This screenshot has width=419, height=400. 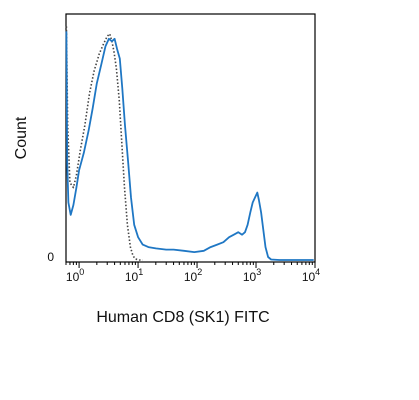 I want to click on y-axis-tick-labels: 0, so click(x=50, y=257).